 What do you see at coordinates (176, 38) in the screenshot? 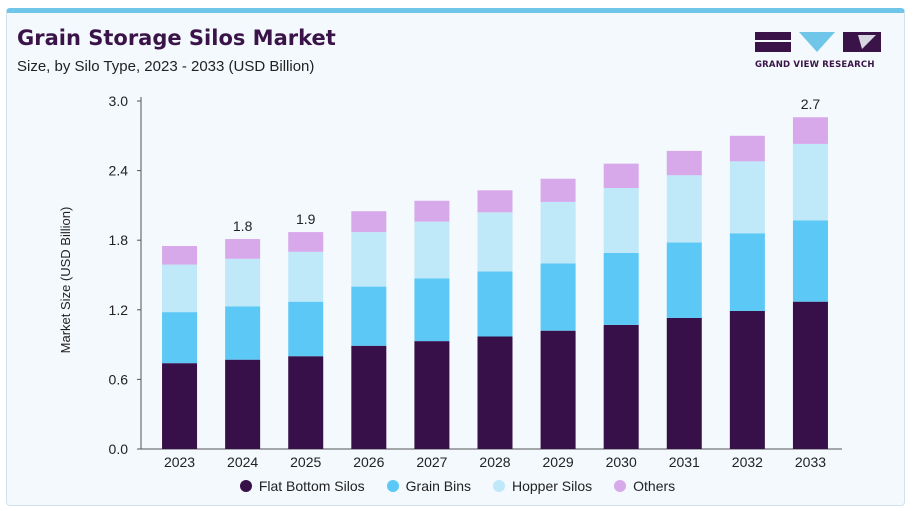
I see `chart-title: Grain Storage Silos Market` at bounding box center [176, 38].